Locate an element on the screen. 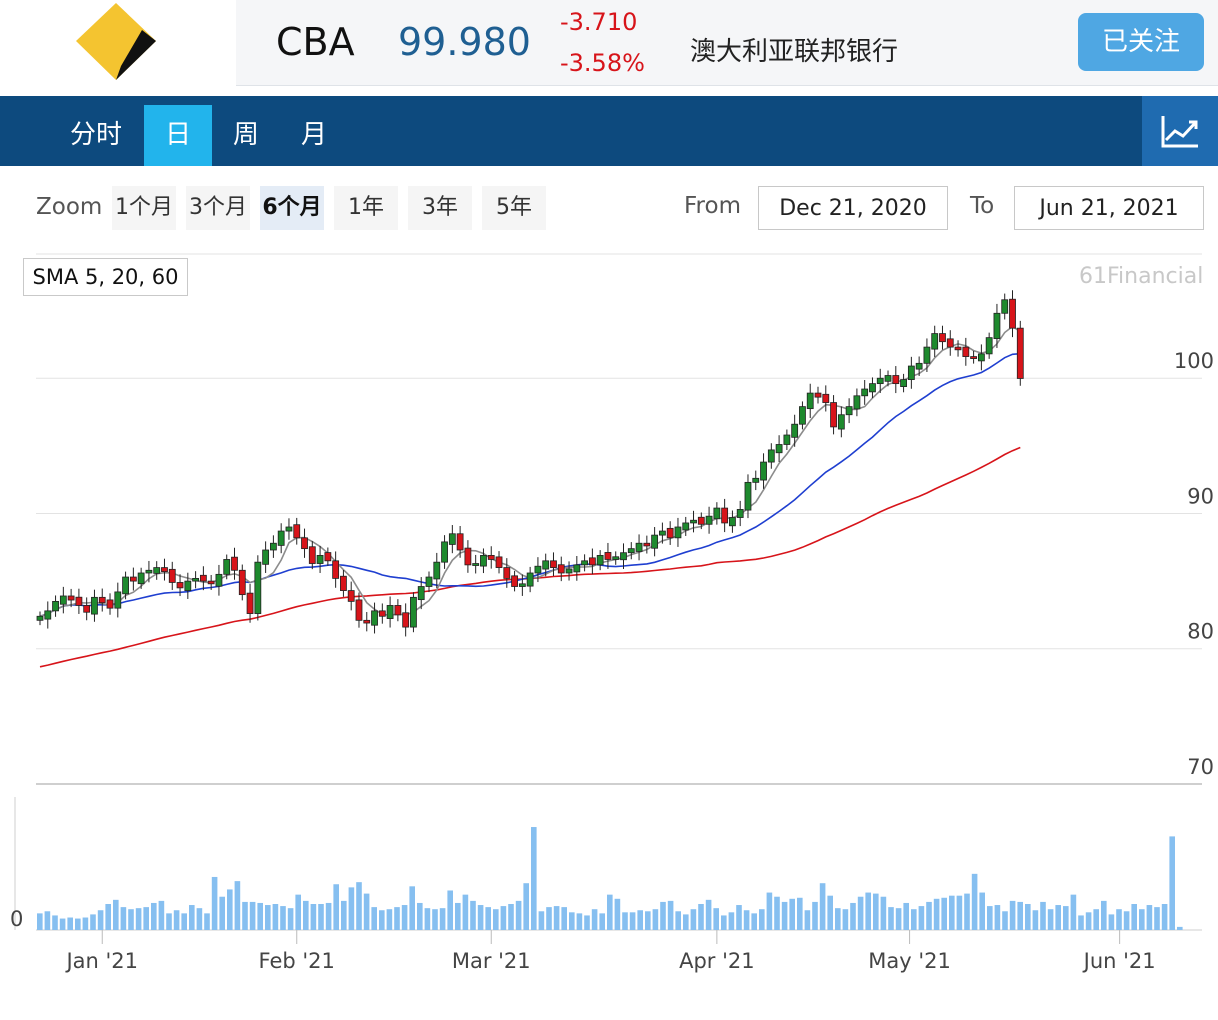 The width and height of the screenshot is (1218, 1020). from-date-input is located at coordinates (853, 208).